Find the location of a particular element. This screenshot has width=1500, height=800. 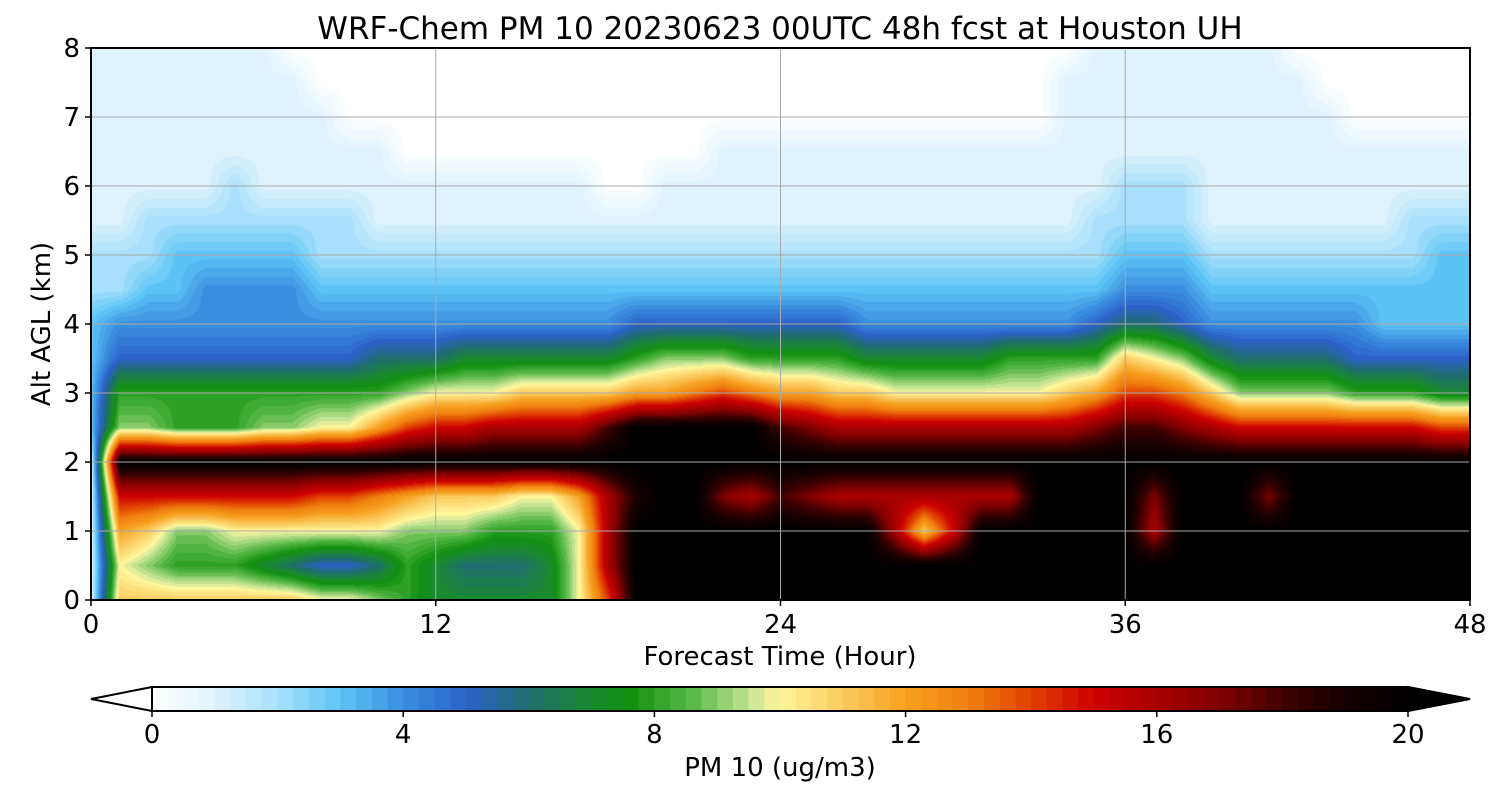

colorbar-tick-label: 20 is located at coordinates (1407, 735).